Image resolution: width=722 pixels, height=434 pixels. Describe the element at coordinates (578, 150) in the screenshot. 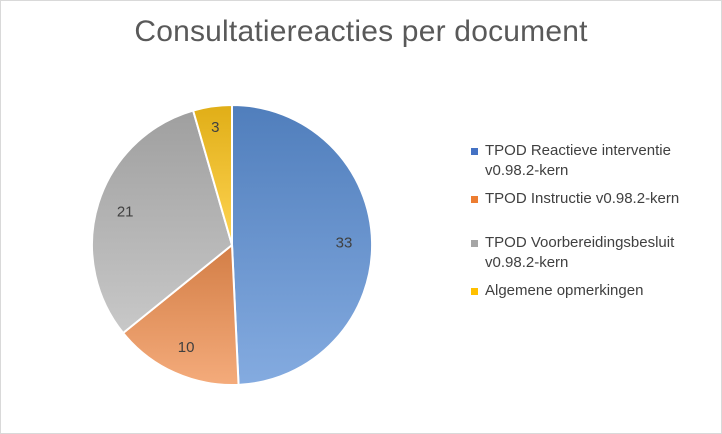

I see `legend-label: TPOD Reactieve interventie` at that location.